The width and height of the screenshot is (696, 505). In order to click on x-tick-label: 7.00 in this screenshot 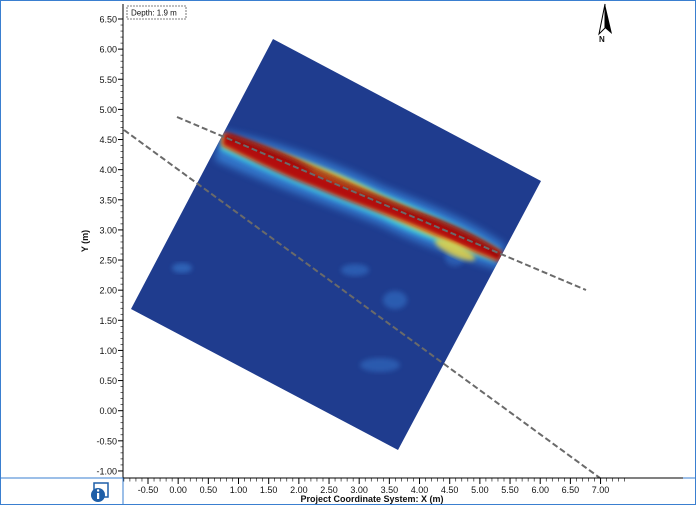, I will do `click(601, 490)`.